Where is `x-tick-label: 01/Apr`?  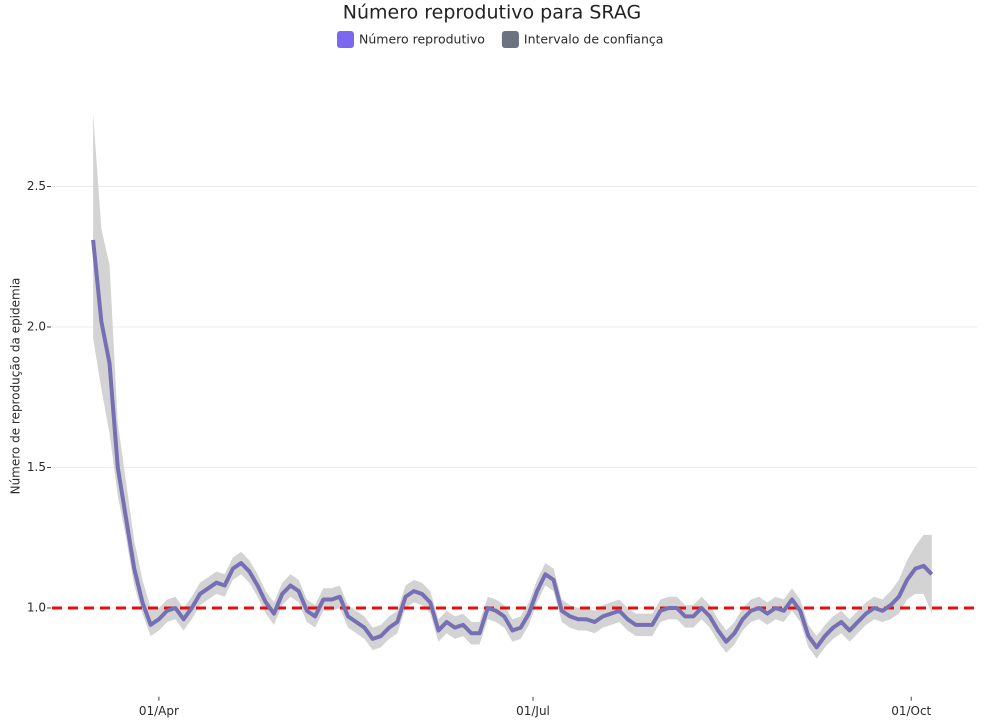
x-tick-label: 01/Apr is located at coordinates (159, 711).